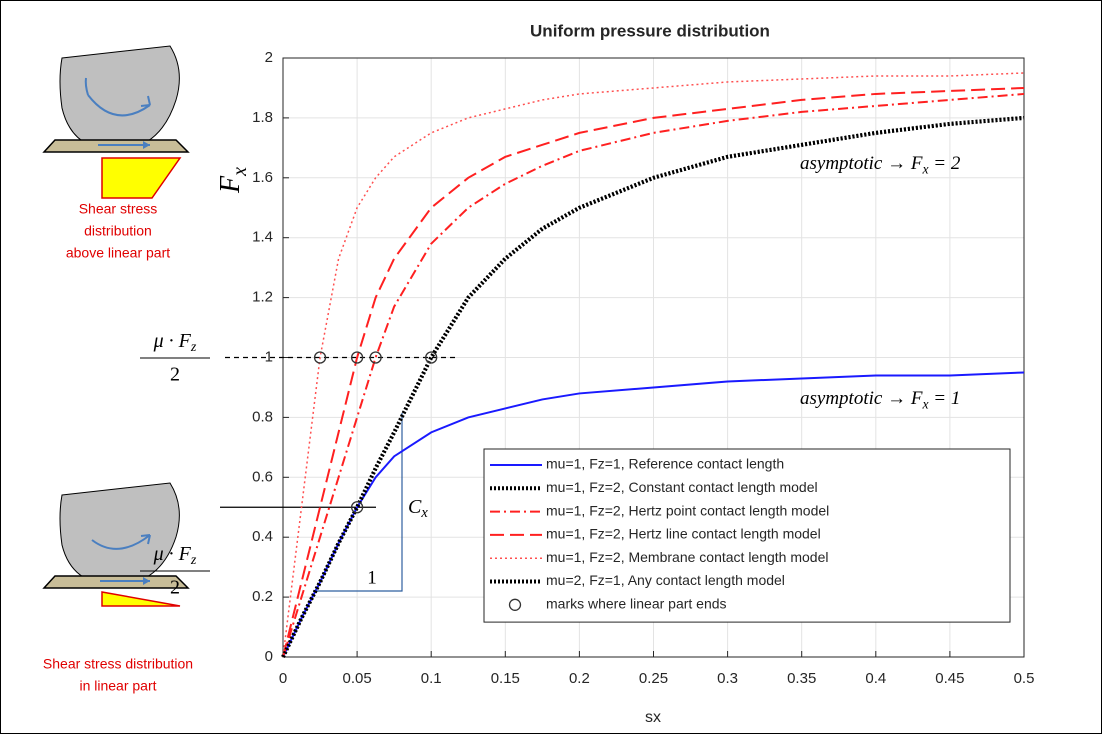 This screenshot has height=734, width=1102. Describe the element at coordinates (636, 604) in the screenshot. I see `legend-label: marks where linear part ends` at that location.